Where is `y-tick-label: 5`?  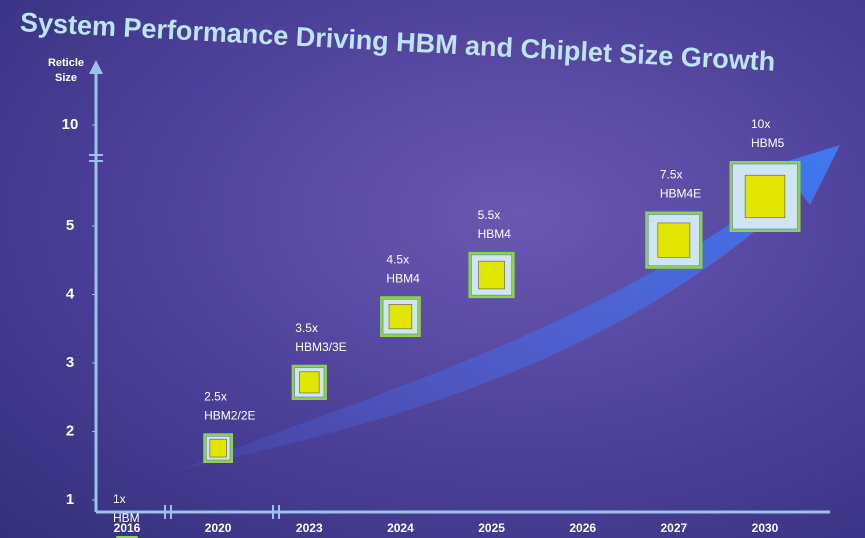 y-tick-label: 5 is located at coordinates (70, 225).